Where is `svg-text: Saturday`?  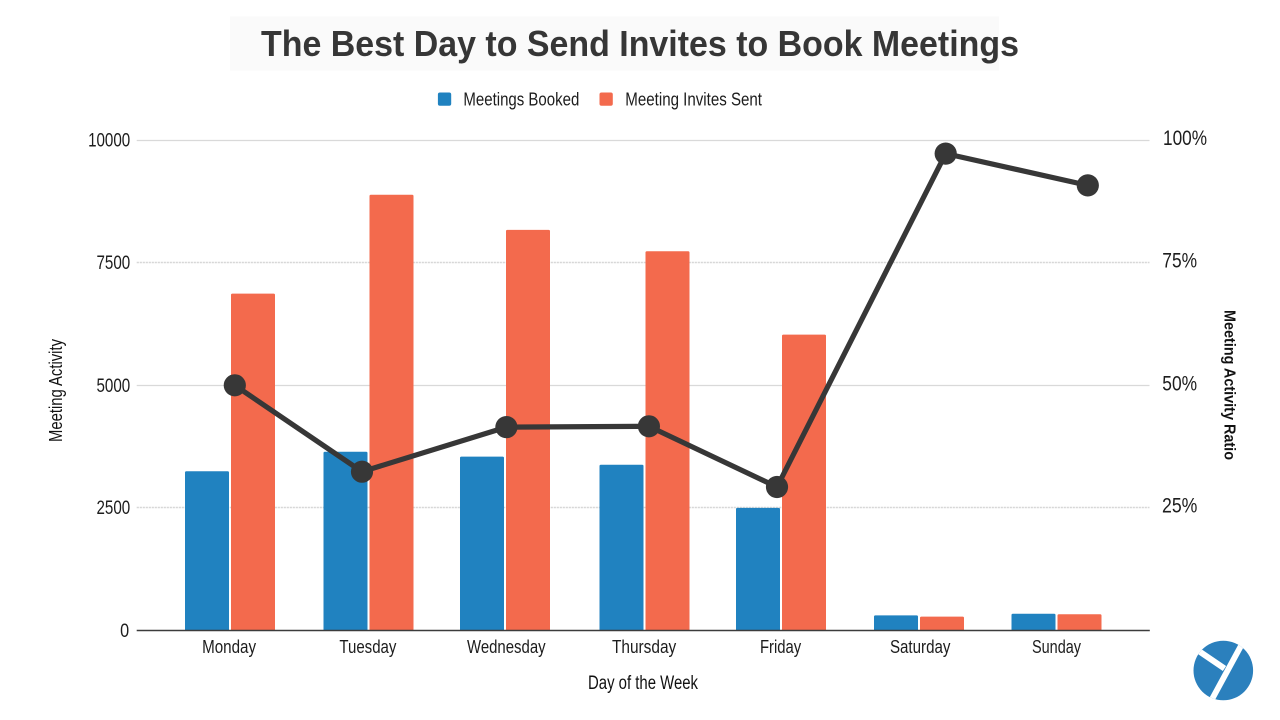 svg-text: Saturday is located at coordinates (920, 646).